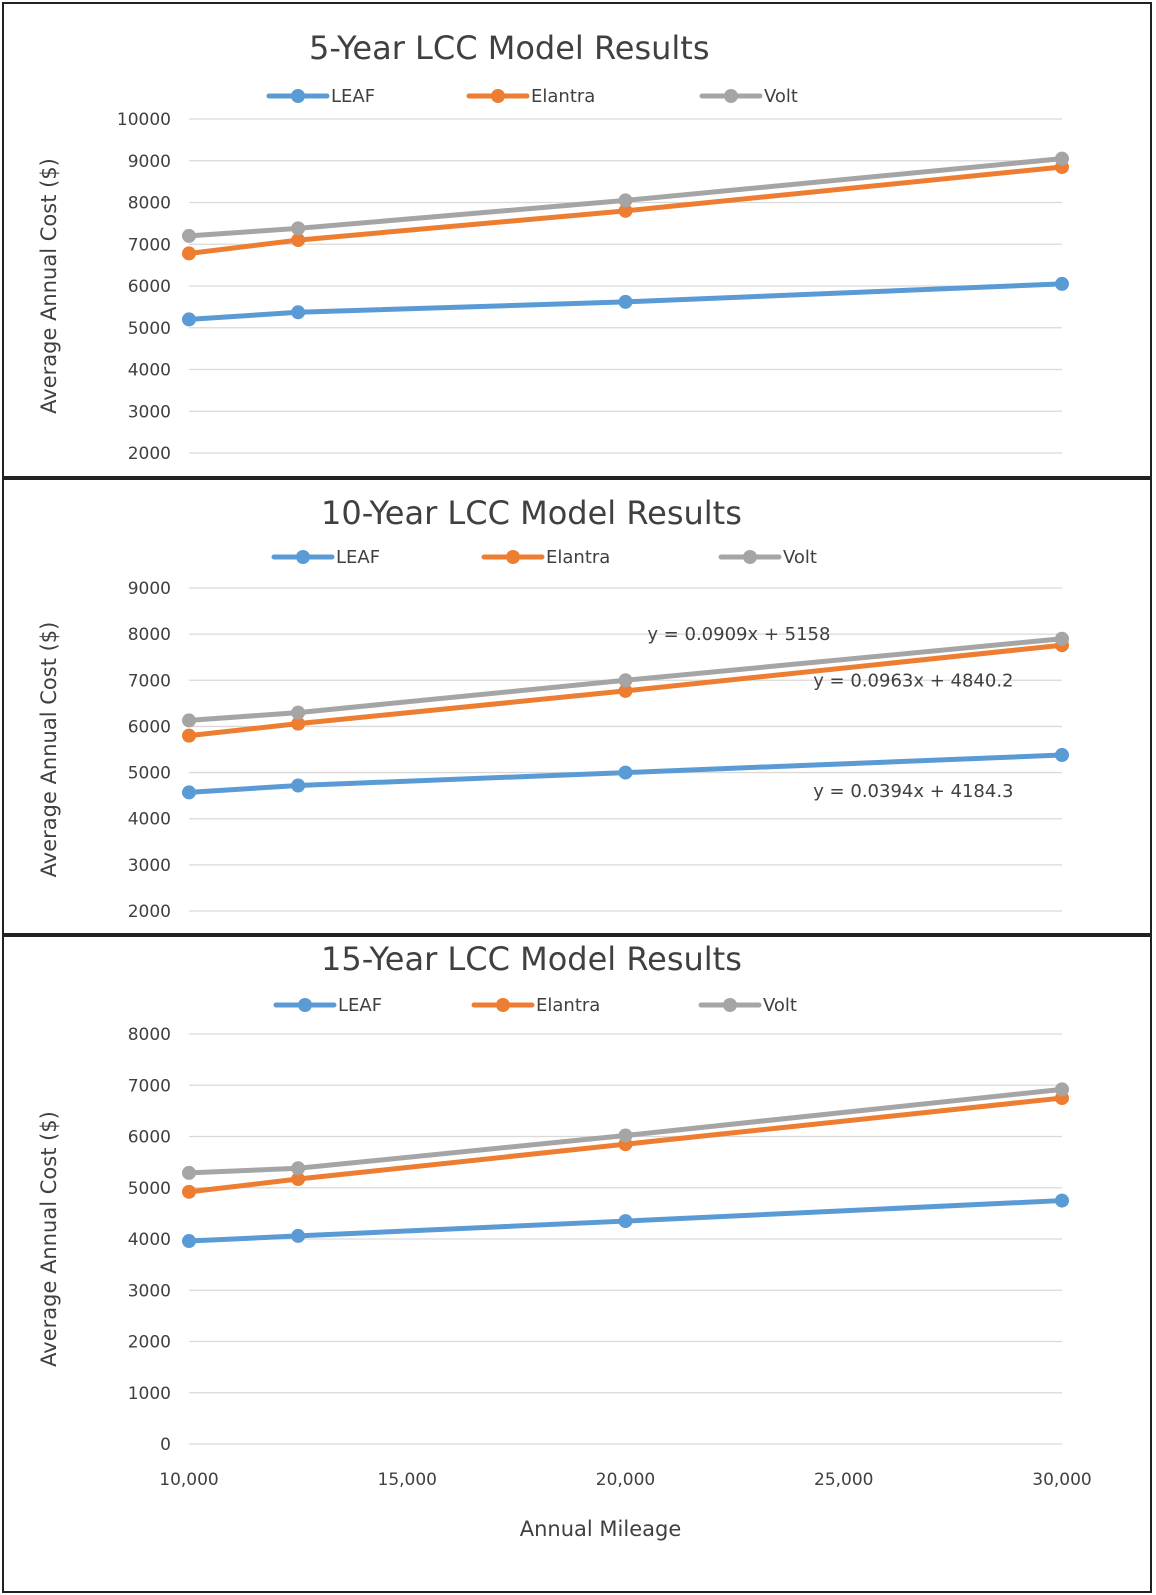 The height and width of the screenshot is (1595, 1156). I want to click on x-axis-title: Annual Mileage, so click(601, 1529).